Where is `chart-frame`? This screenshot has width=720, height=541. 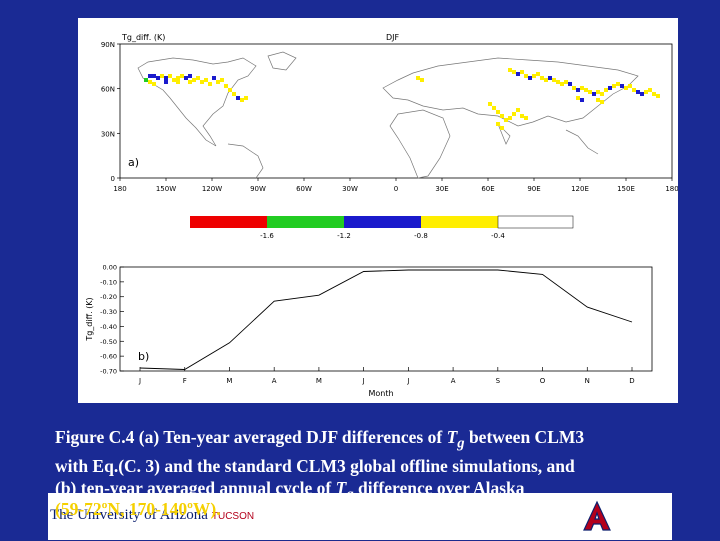 chart-frame is located at coordinates (386, 319).